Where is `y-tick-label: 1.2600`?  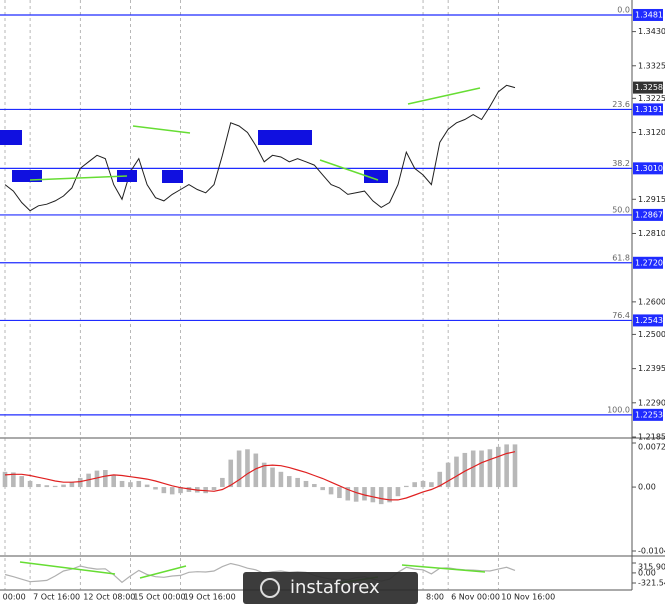
y-tick-label: 1.2600 is located at coordinates (651, 301).